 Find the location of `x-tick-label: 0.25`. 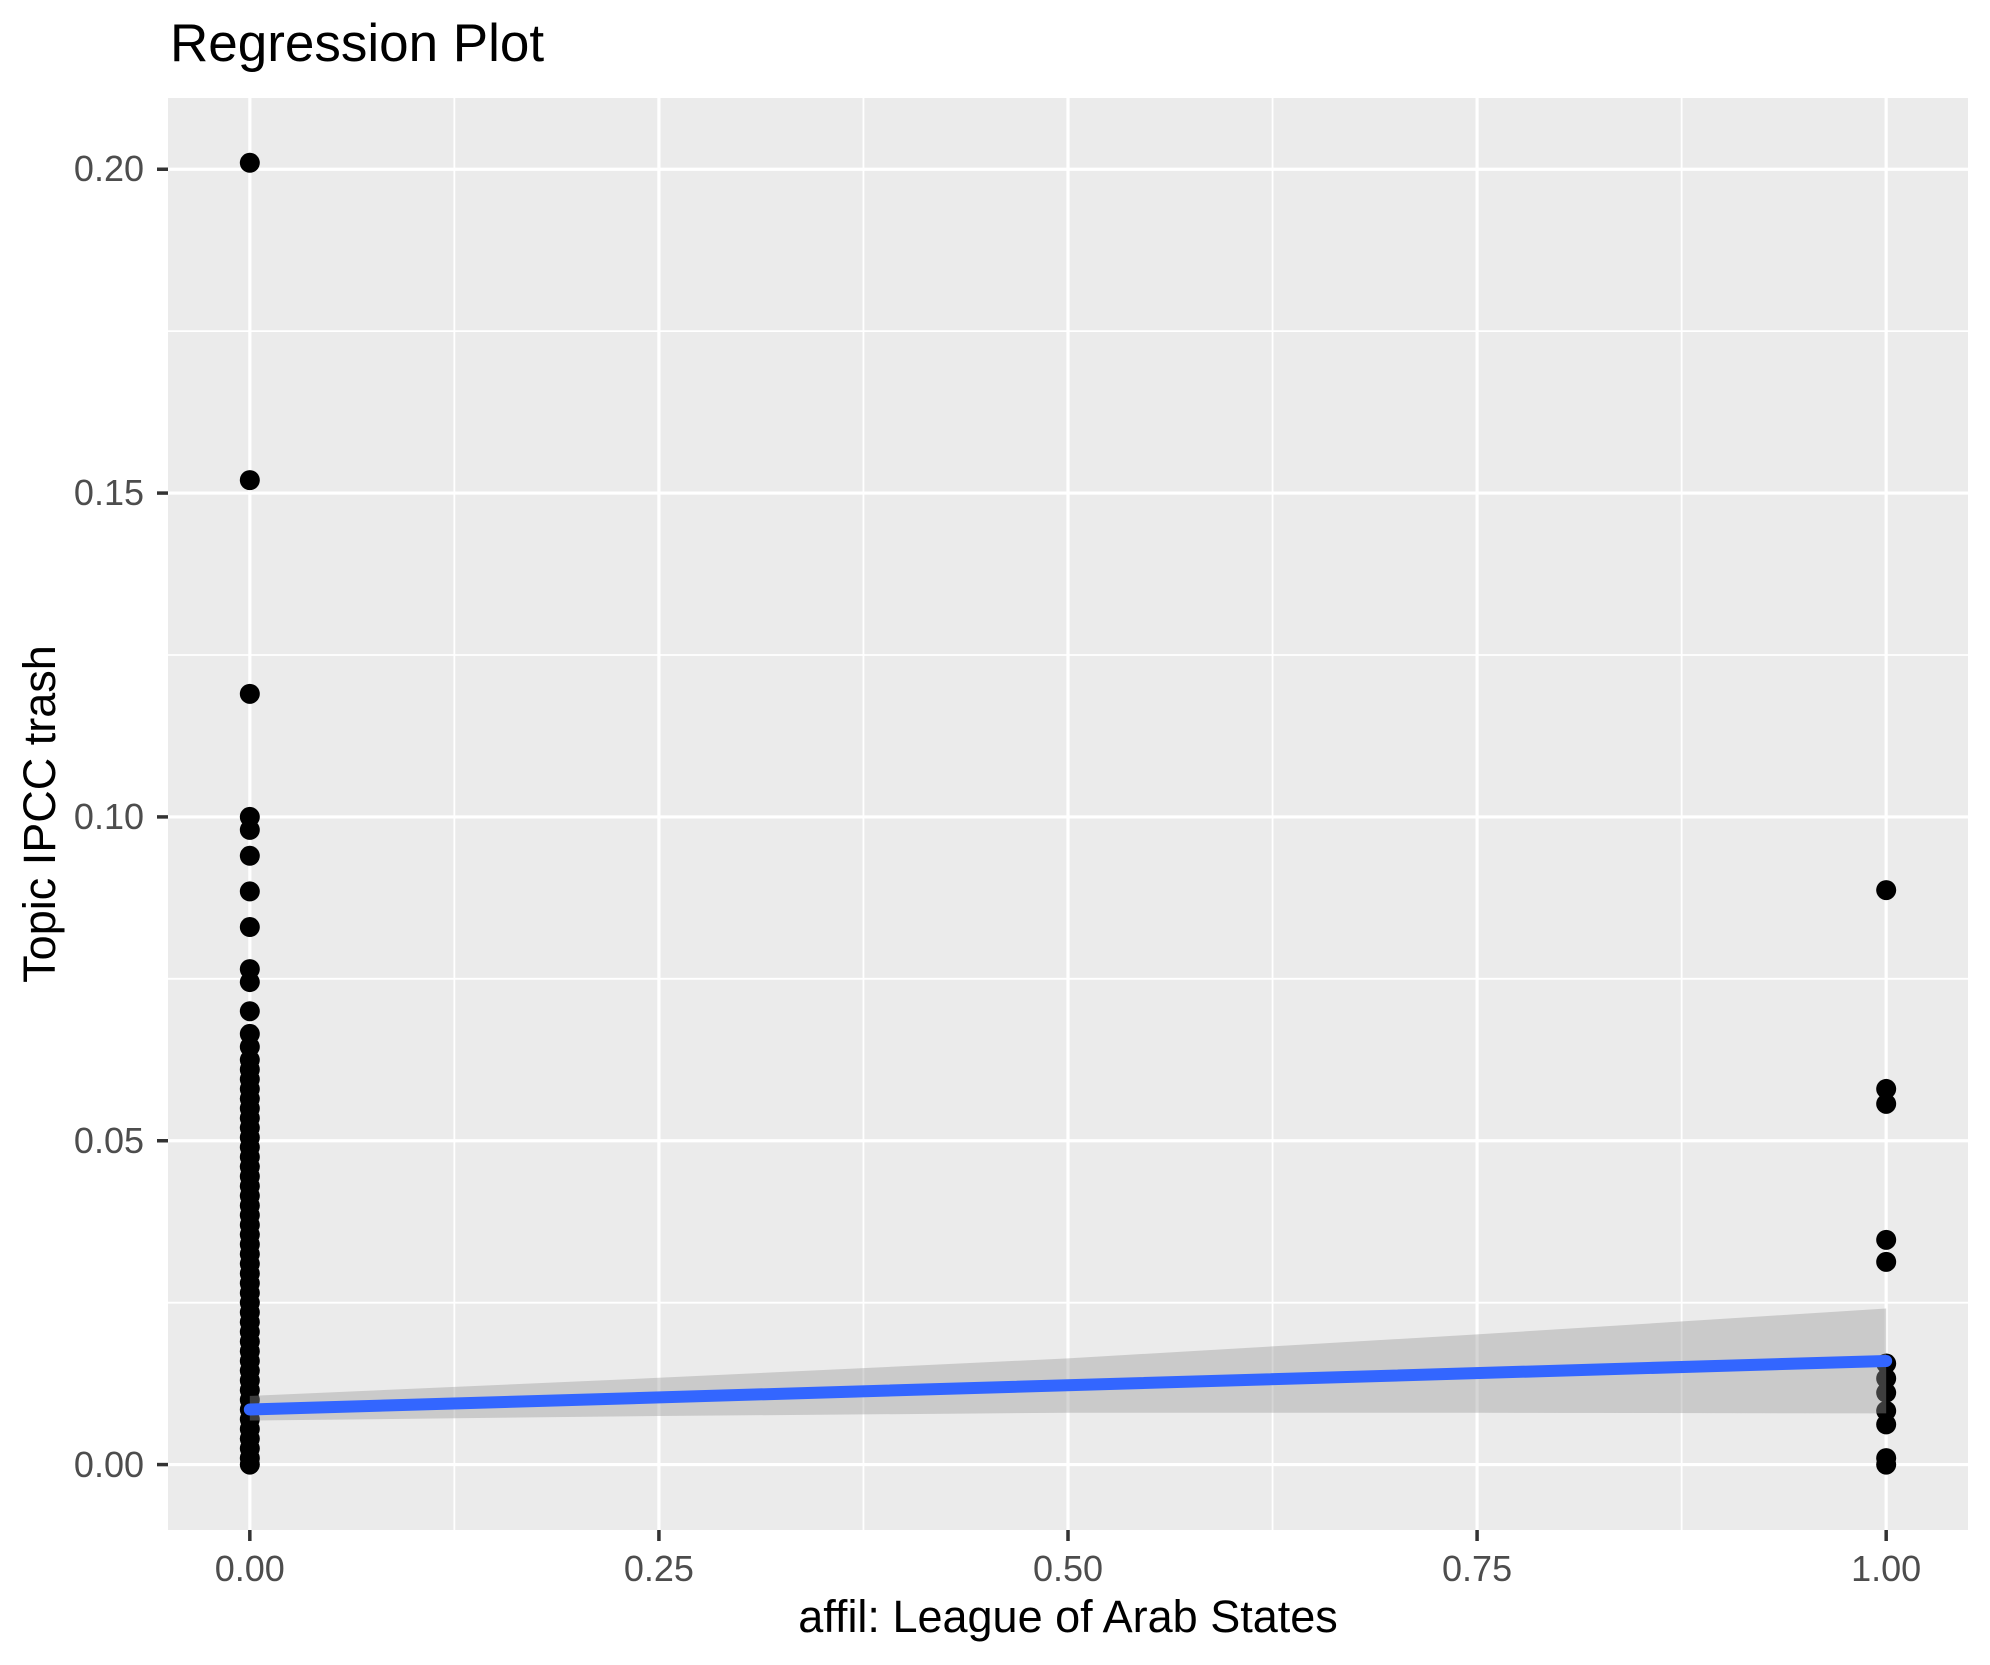

x-tick-label: 0.25 is located at coordinates (658, 1568).